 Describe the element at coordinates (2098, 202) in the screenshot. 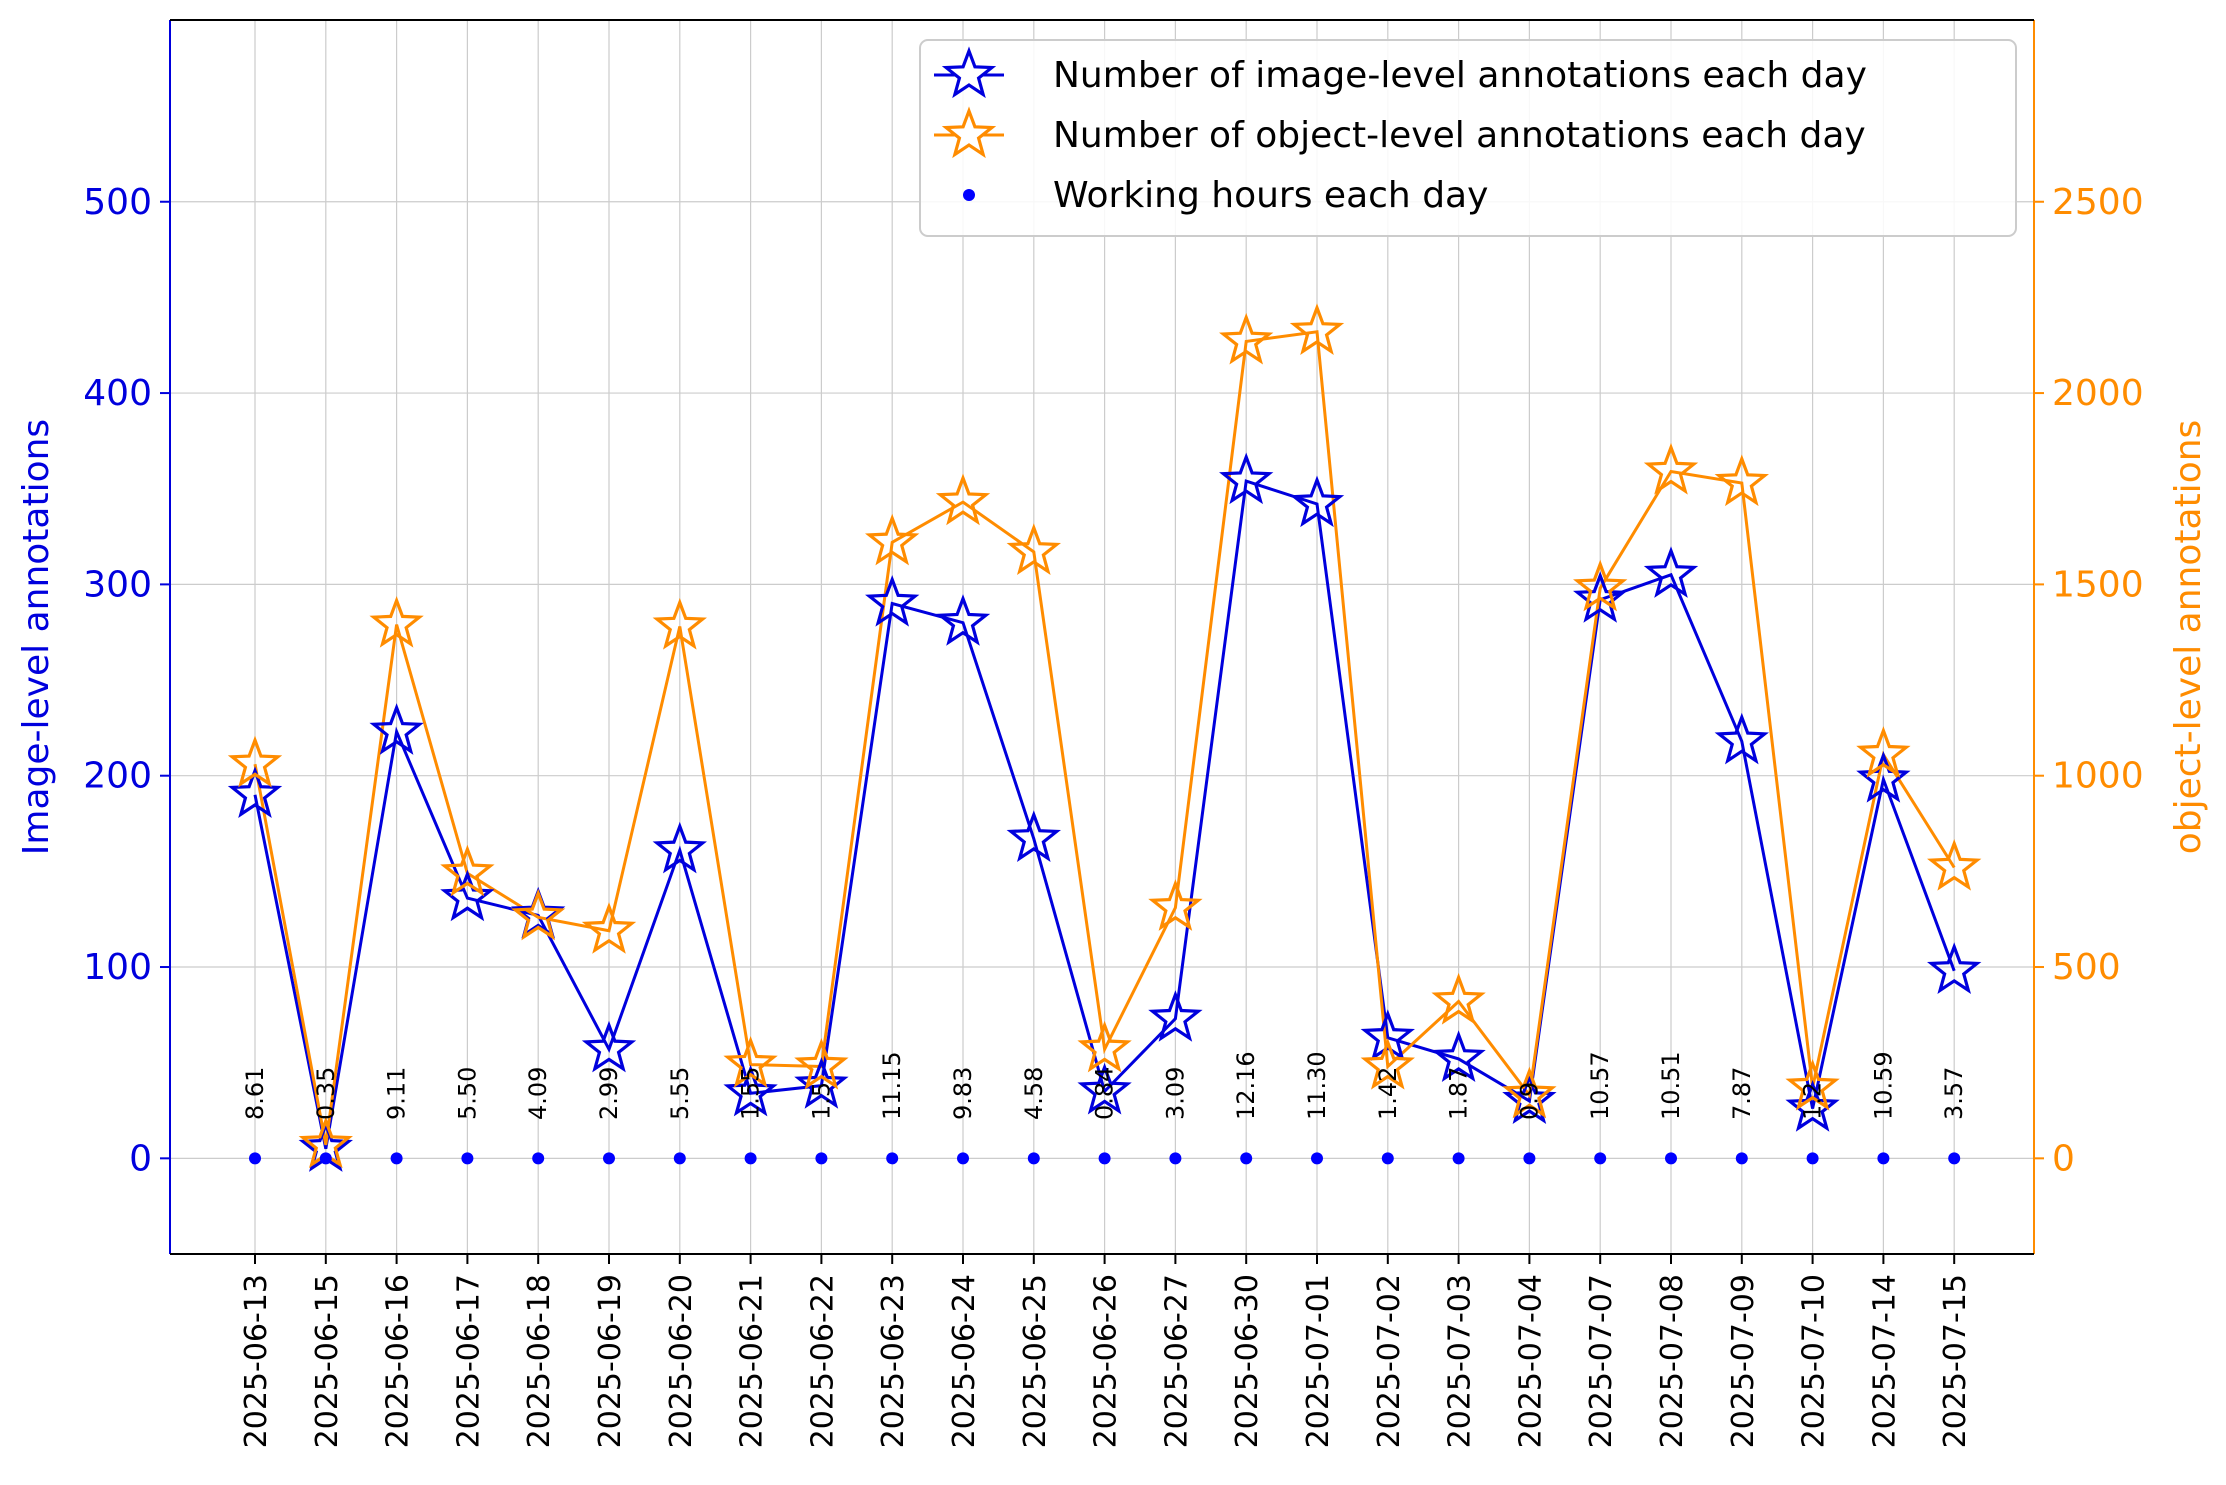

I see `right-tick-label: 2500` at that location.